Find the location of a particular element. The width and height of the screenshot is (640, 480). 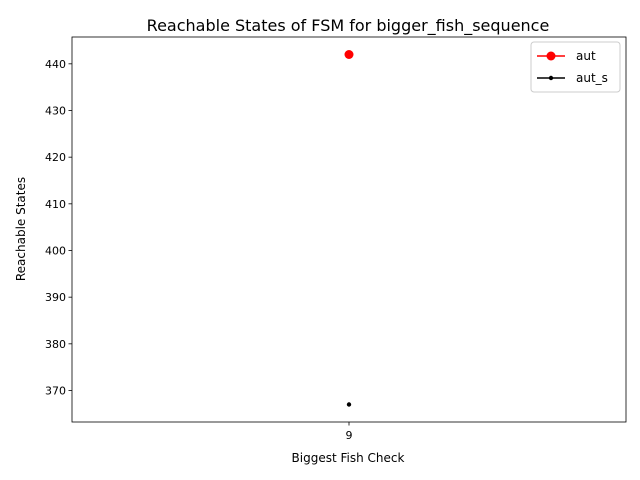

y-axis-label: Reachable States is located at coordinates (21, 229).